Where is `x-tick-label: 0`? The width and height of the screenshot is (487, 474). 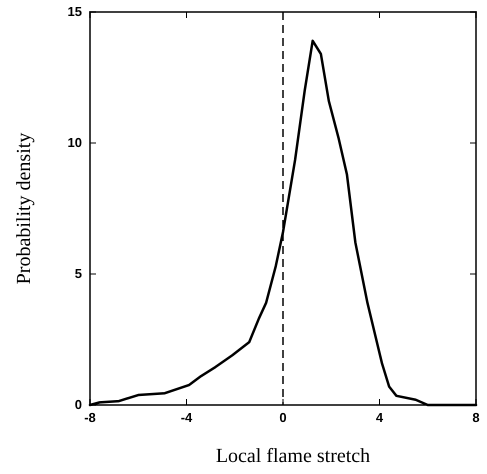
x-tick-label: 0 is located at coordinates (283, 418).